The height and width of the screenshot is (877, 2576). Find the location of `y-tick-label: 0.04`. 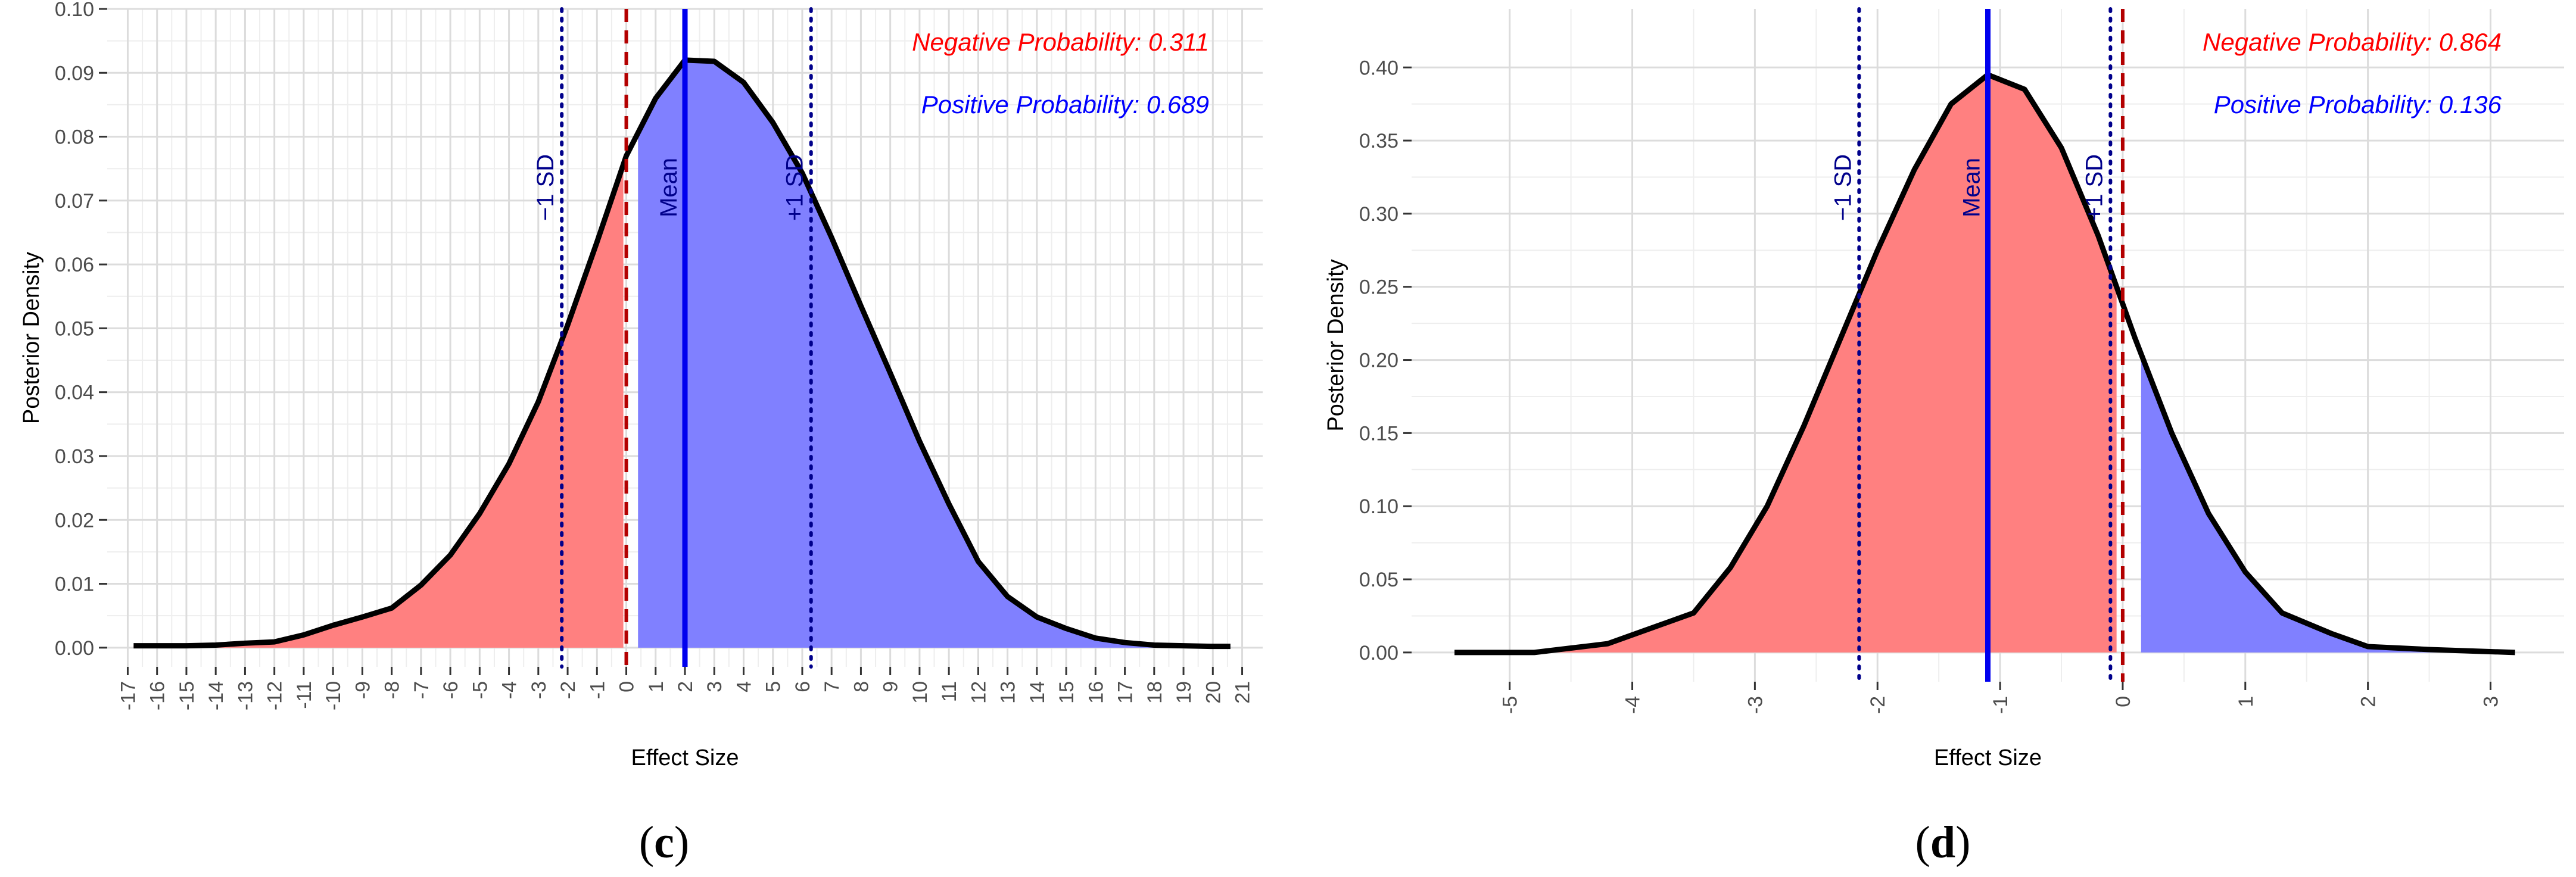

y-tick-label: 0.04 is located at coordinates (74, 393).